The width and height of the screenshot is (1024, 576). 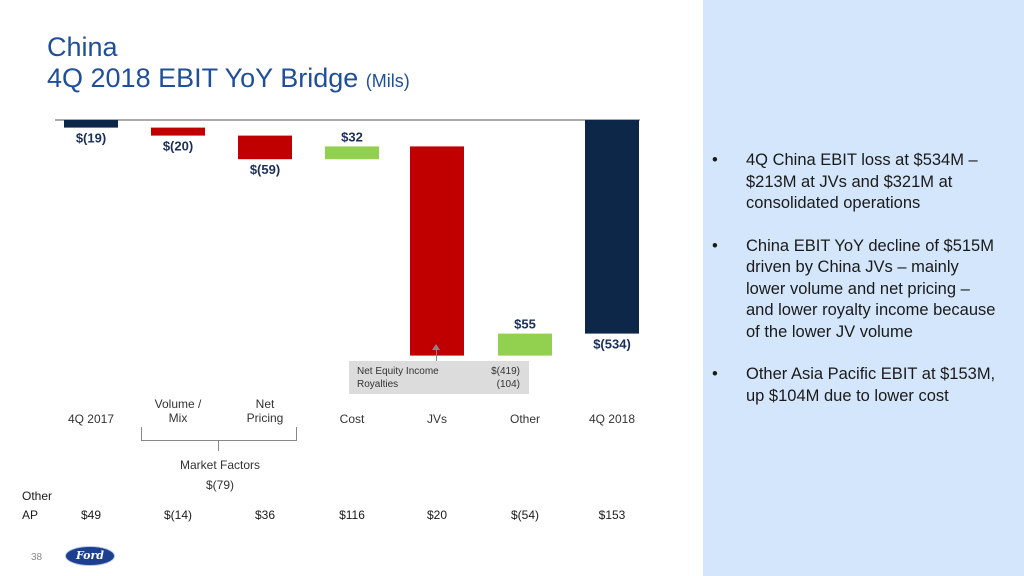 I want to click on x-tick-label-line2: Cost, so click(x=352, y=419).